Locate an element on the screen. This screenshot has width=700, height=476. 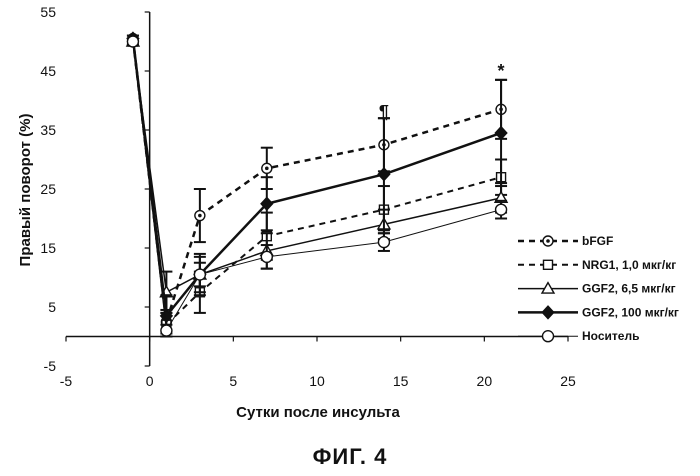
x-axis-title: Сутки после инсульта is located at coordinates (318, 412).